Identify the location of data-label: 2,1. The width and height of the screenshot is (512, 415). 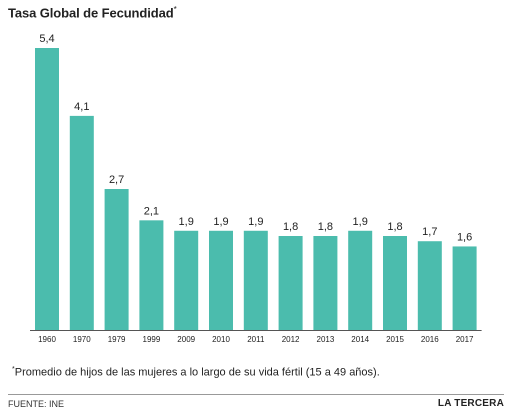
(151, 211).